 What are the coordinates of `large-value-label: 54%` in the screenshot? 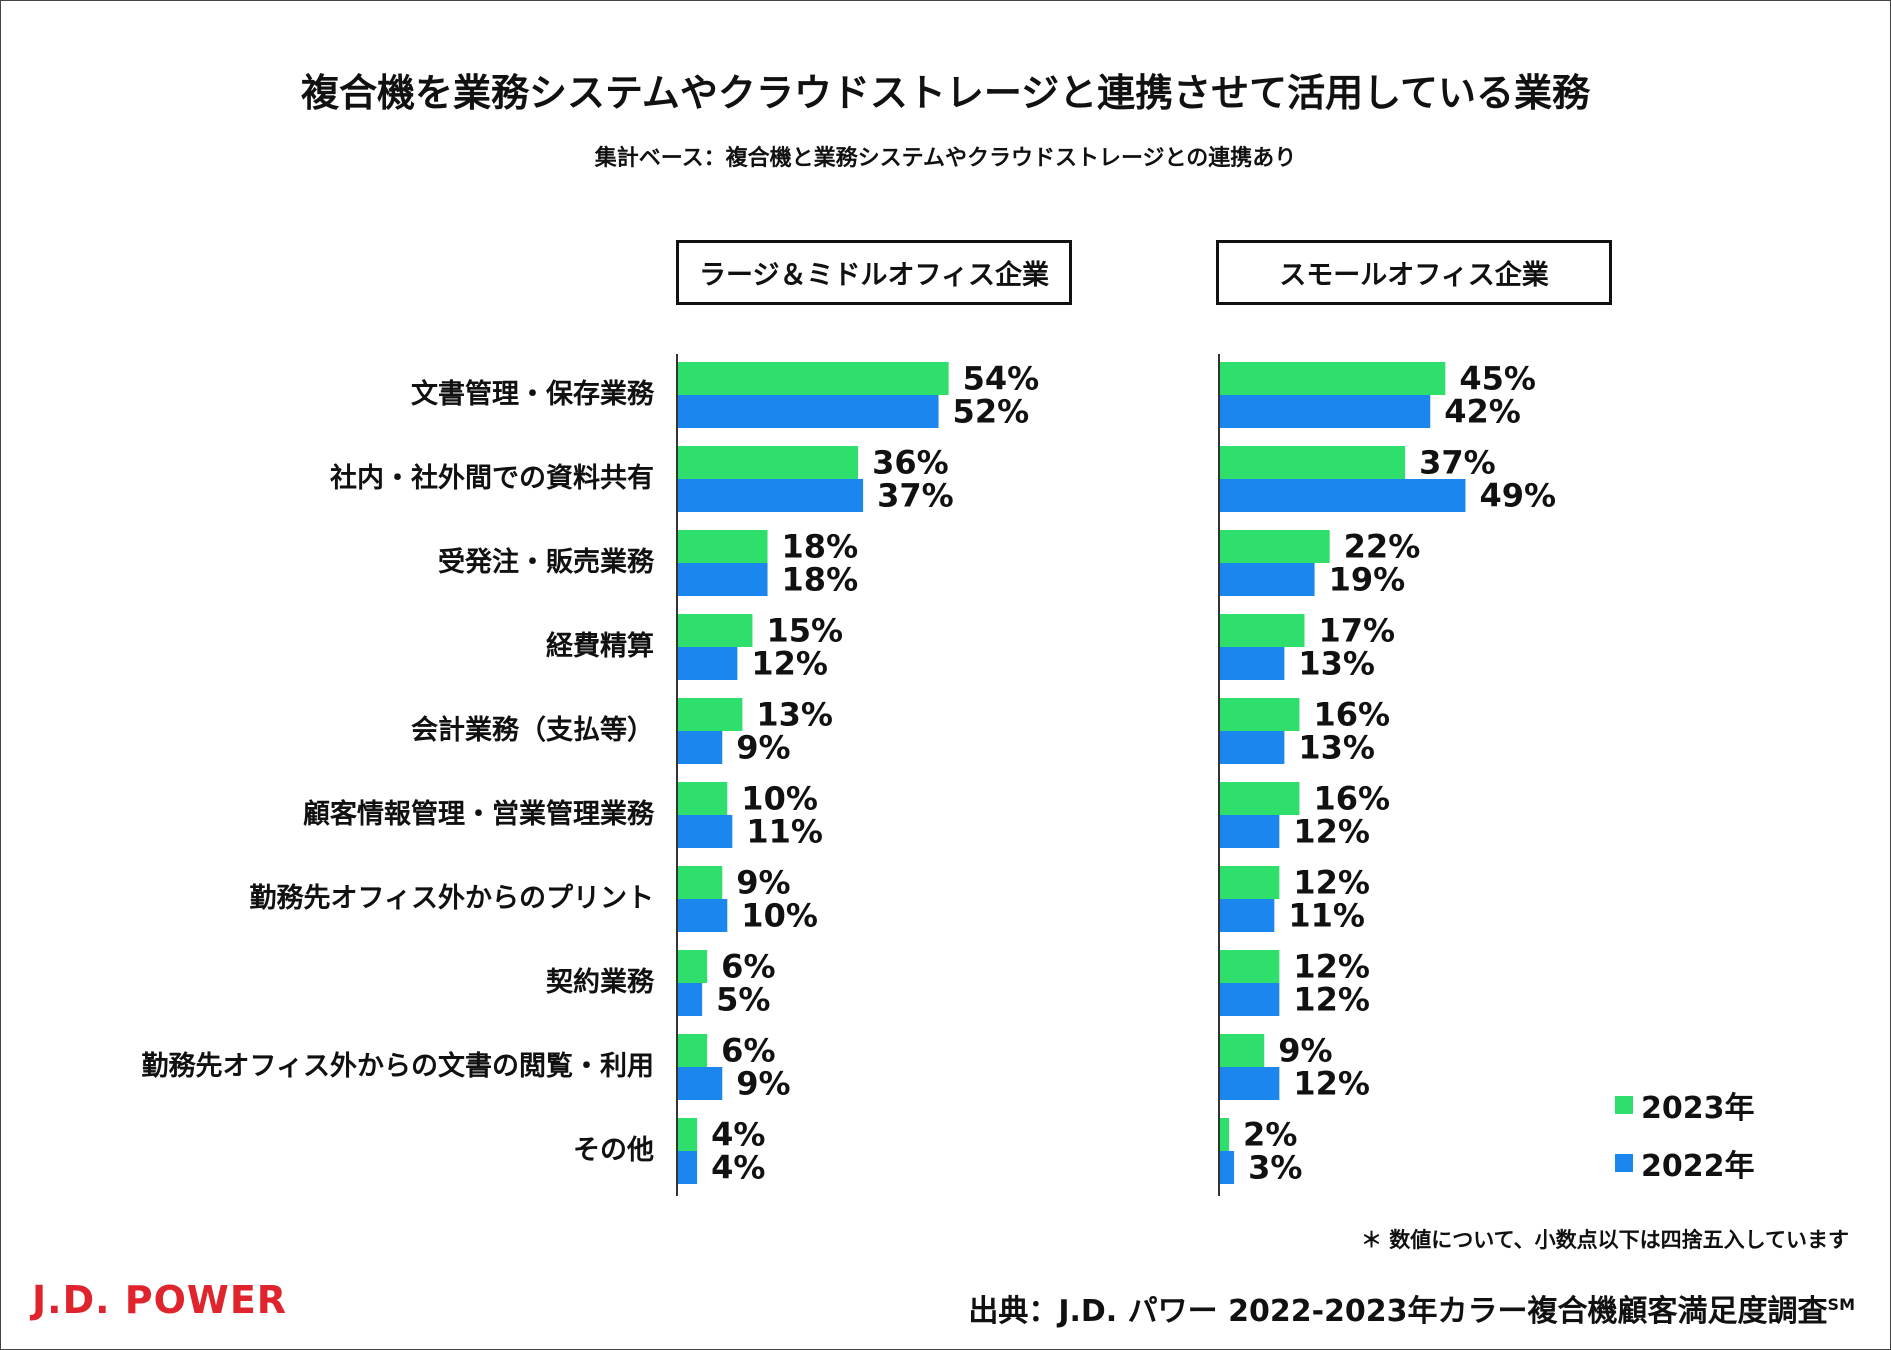 It's located at (1001, 379).